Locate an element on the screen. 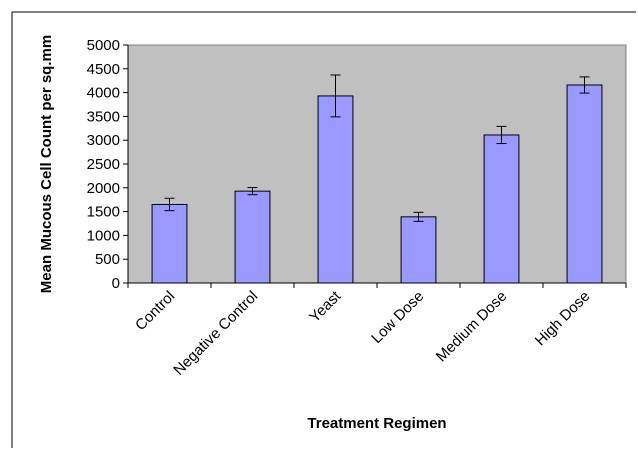 The image size is (638, 455). y-axis: 0 500 1000 1500 2000 2500 3000 3500 4000 4500 5000 is located at coordinates (108, 164).